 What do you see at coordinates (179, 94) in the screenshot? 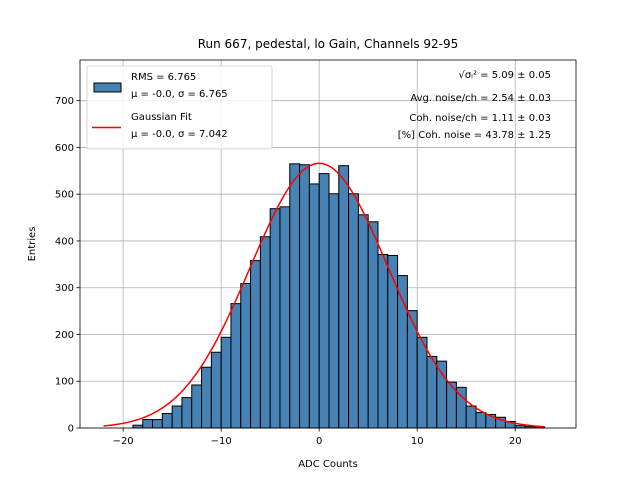
I see `legend-histogram-line2: μ = -0.0, σ = 6.765` at bounding box center [179, 94].